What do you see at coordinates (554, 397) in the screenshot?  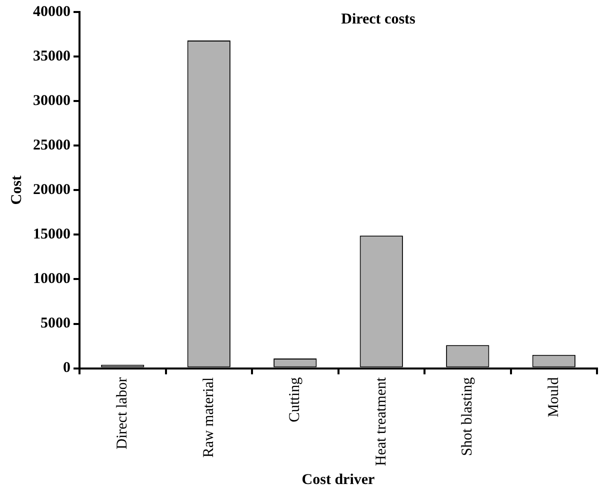 I see `x-tick-label: Mould` at bounding box center [554, 397].